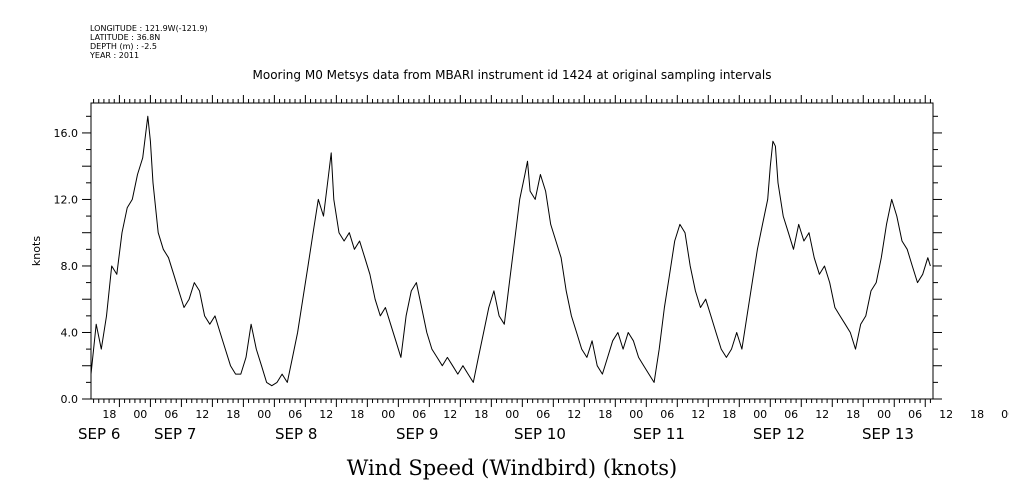 The width and height of the screenshot is (1009, 504). What do you see at coordinates (99, 434) in the screenshot?
I see `x-day-label: SEP 6` at bounding box center [99, 434].